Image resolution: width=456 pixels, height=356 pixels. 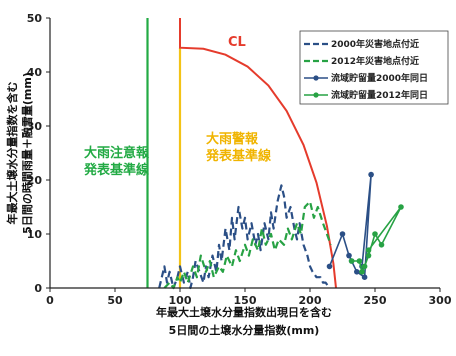 What do you see at coordinates (116, 170) in the screenshot?
I see `advisory-label-line2: 発表基準線` at bounding box center [116, 170].